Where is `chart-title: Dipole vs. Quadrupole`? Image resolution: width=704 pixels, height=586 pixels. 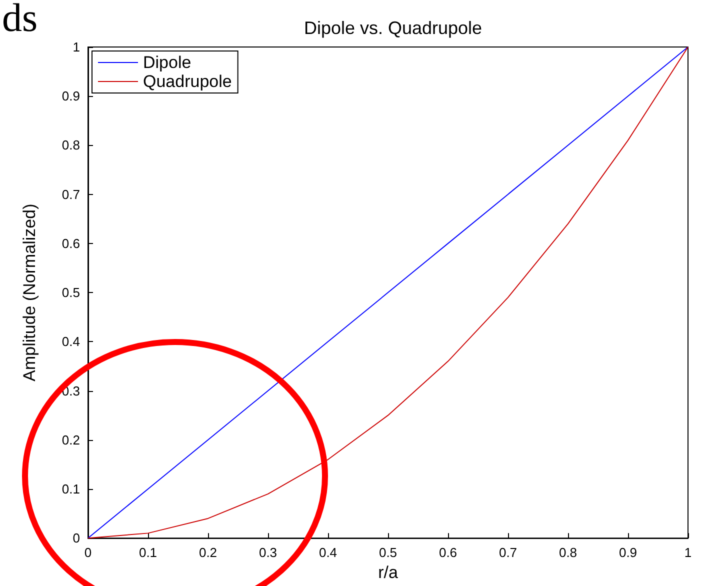 chart-title: Dipole vs. Quadrupole is located at coordinates (393, 28).